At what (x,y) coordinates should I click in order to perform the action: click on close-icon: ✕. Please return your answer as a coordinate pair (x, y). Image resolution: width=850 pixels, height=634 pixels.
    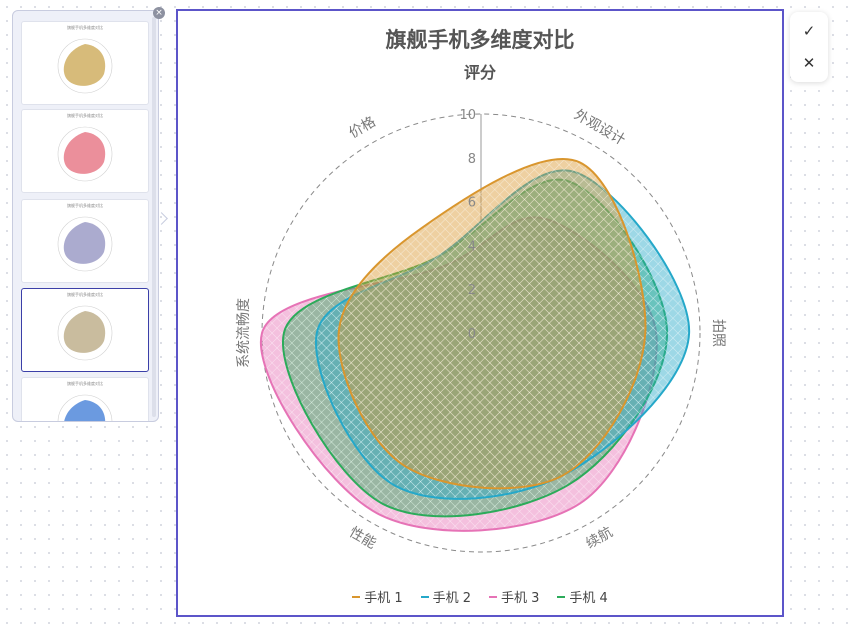
    Looking at the image, I should click on (809, 63).